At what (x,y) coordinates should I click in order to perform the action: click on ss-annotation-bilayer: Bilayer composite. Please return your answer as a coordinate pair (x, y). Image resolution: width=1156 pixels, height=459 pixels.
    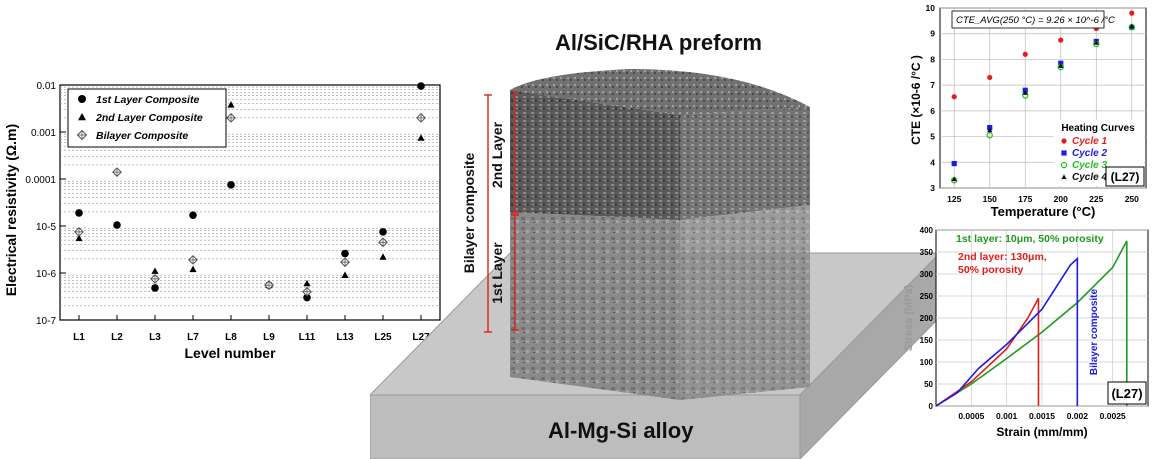
    Looking at the image, I should click on (1094, 331).